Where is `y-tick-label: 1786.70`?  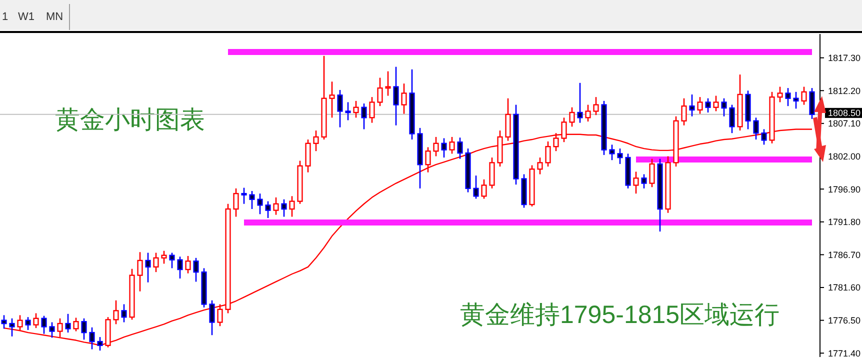 y-tick-label: 1786.70 is located at coordinates (844, 255).